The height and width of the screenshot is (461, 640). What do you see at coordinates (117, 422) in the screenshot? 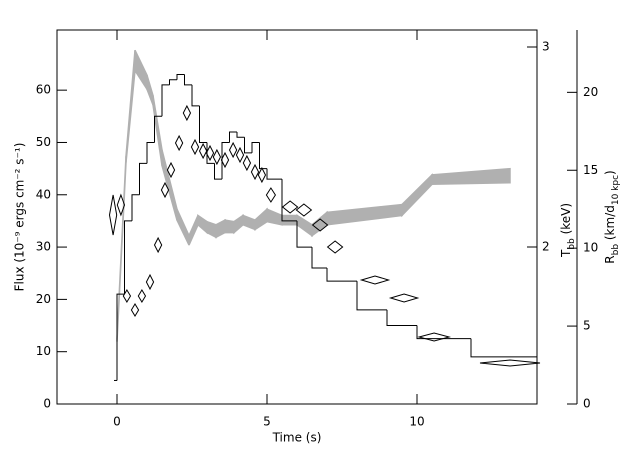
I see `x-tick-label: 0` at bounding box center [117, 422].